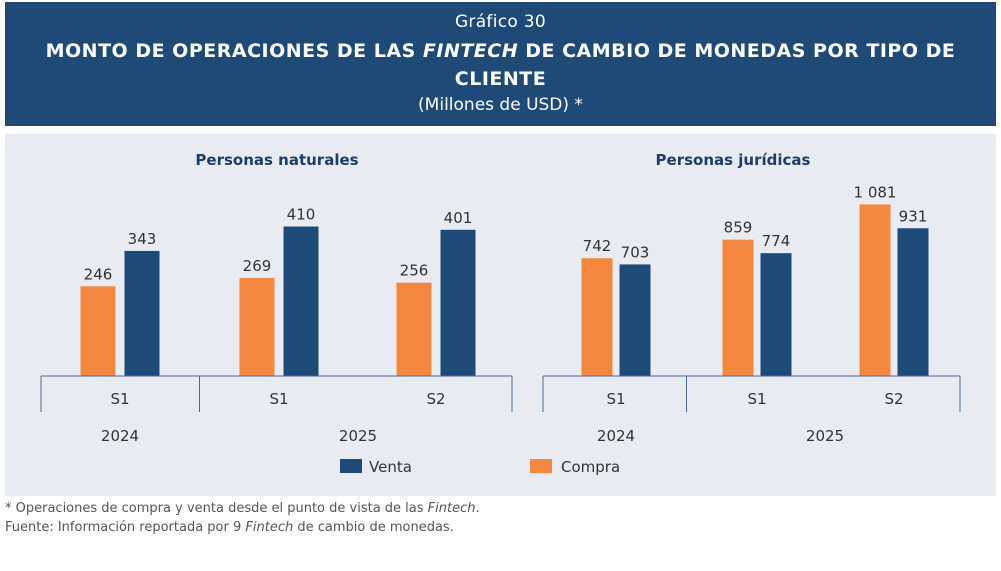 The height and width of the screenshot is (571, 1001). Describe the element at coordinates (435, 399) in the screenshot. I see `category-label-naturales-2: S2` at that location.